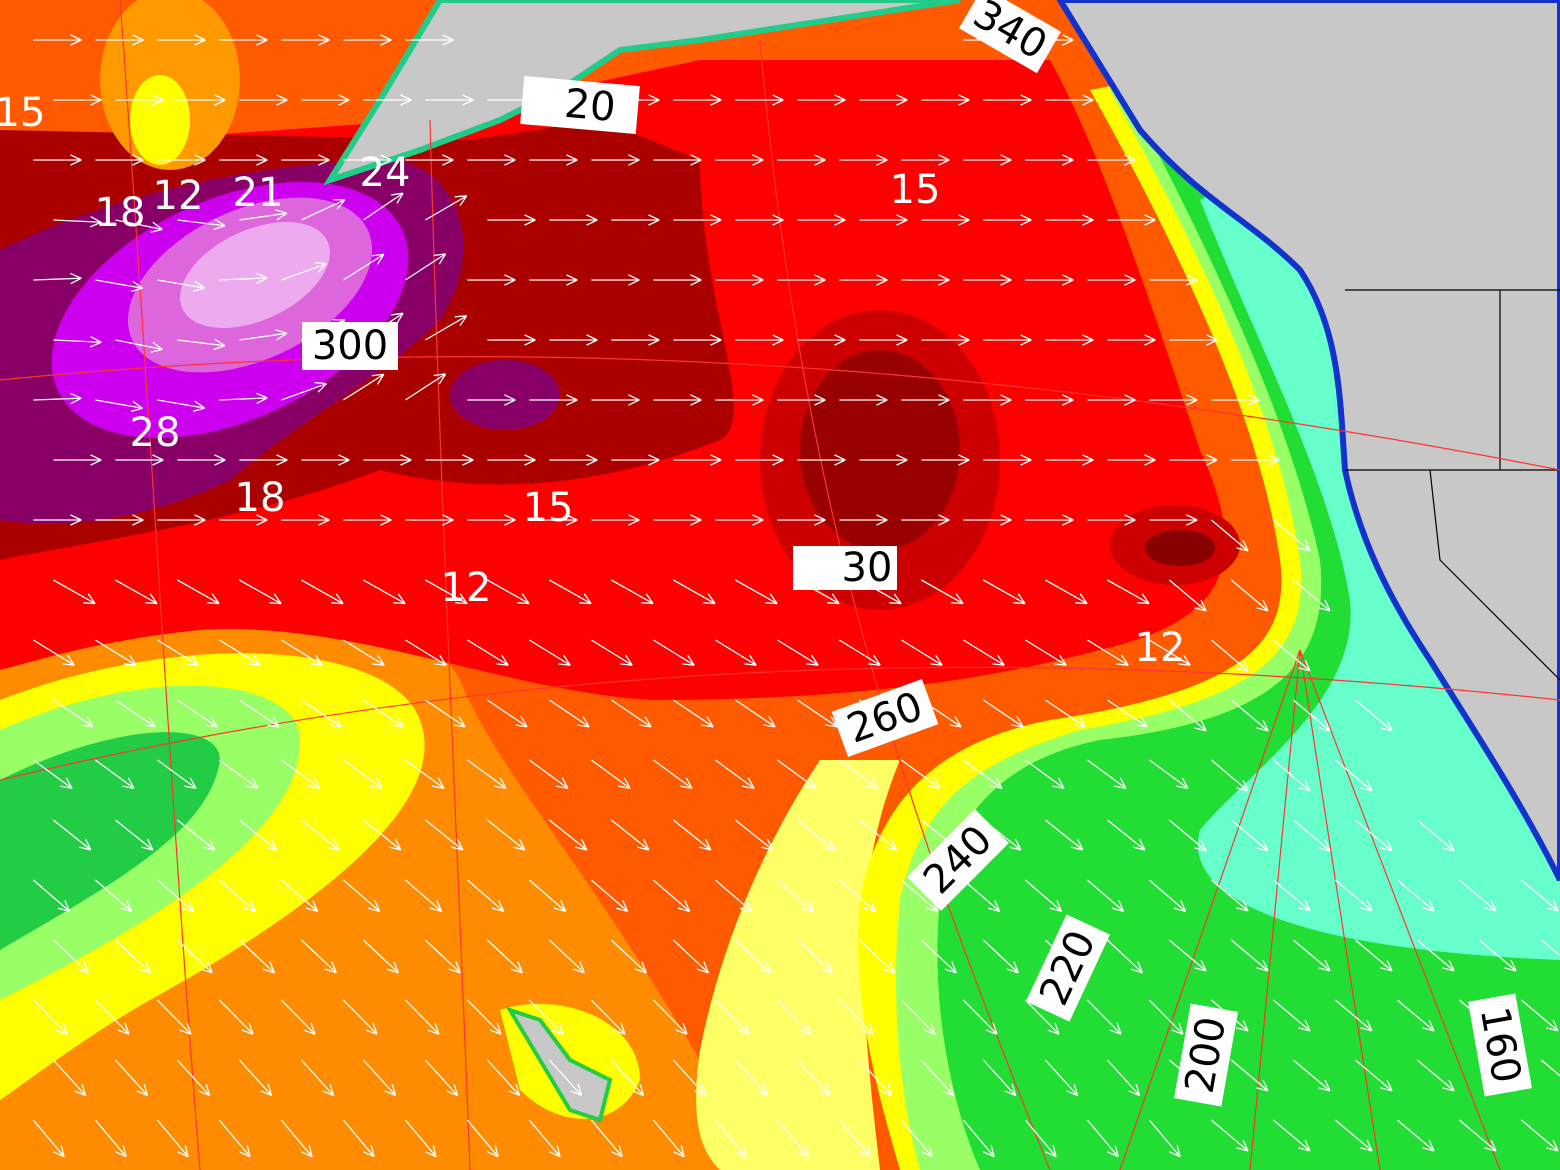  Describe the element at coordinates (385, 173) in the screenshot. I see `contour-label: 24` at that location.